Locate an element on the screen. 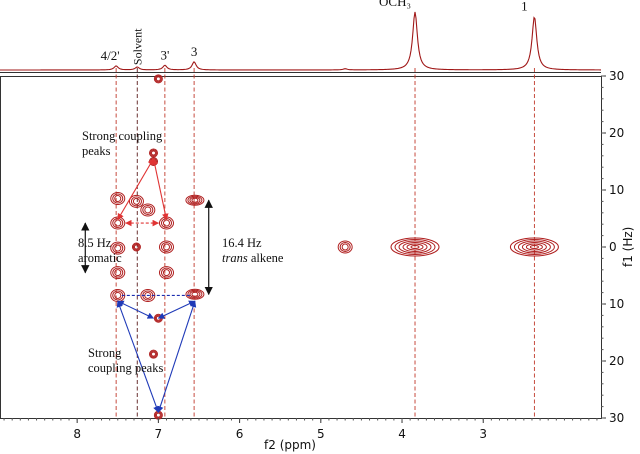  y-axis-label: f1 (Hz) is located at coordinates (628, 247).